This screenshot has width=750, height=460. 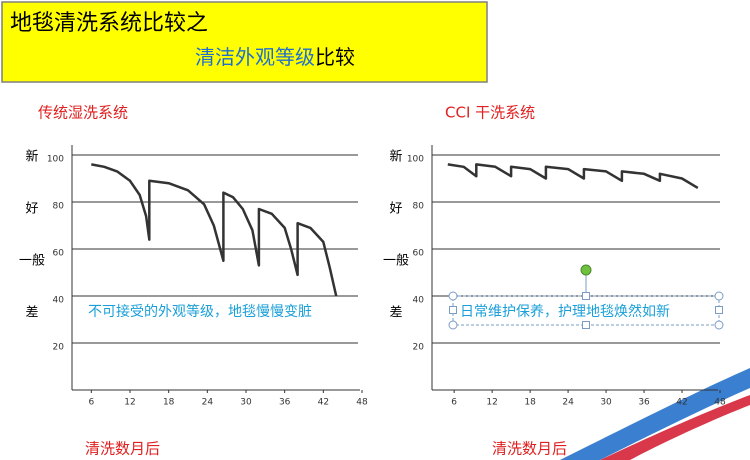 What do you see at coordinates (565, 311) in the screenshot?
I see `annotation: 日常维护保养，护理地毯焕然如新` at bounding box center [565, 311].